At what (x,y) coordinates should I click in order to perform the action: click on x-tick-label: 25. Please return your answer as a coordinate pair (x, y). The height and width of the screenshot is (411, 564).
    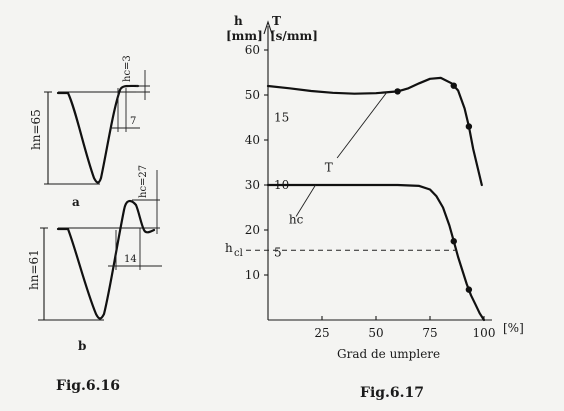
    Looking at the image, I should click on (321, 333).